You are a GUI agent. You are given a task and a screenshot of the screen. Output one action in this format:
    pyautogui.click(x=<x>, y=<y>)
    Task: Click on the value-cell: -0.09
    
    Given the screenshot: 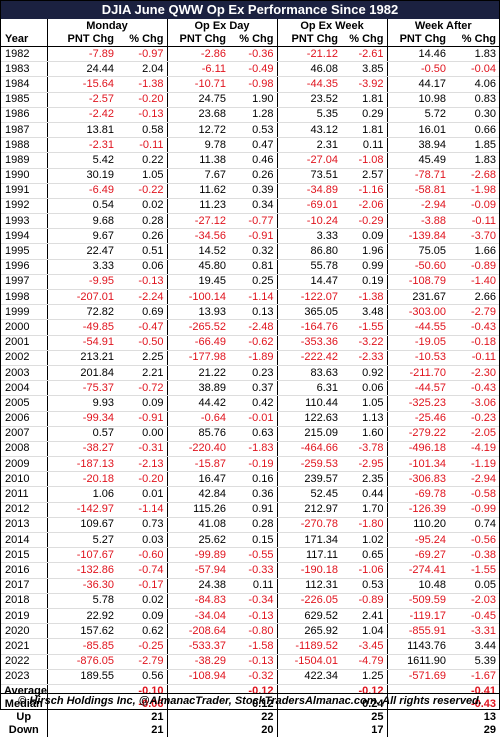 What is the action you would take?
    pyautogui.click(x=474, y=206)
    